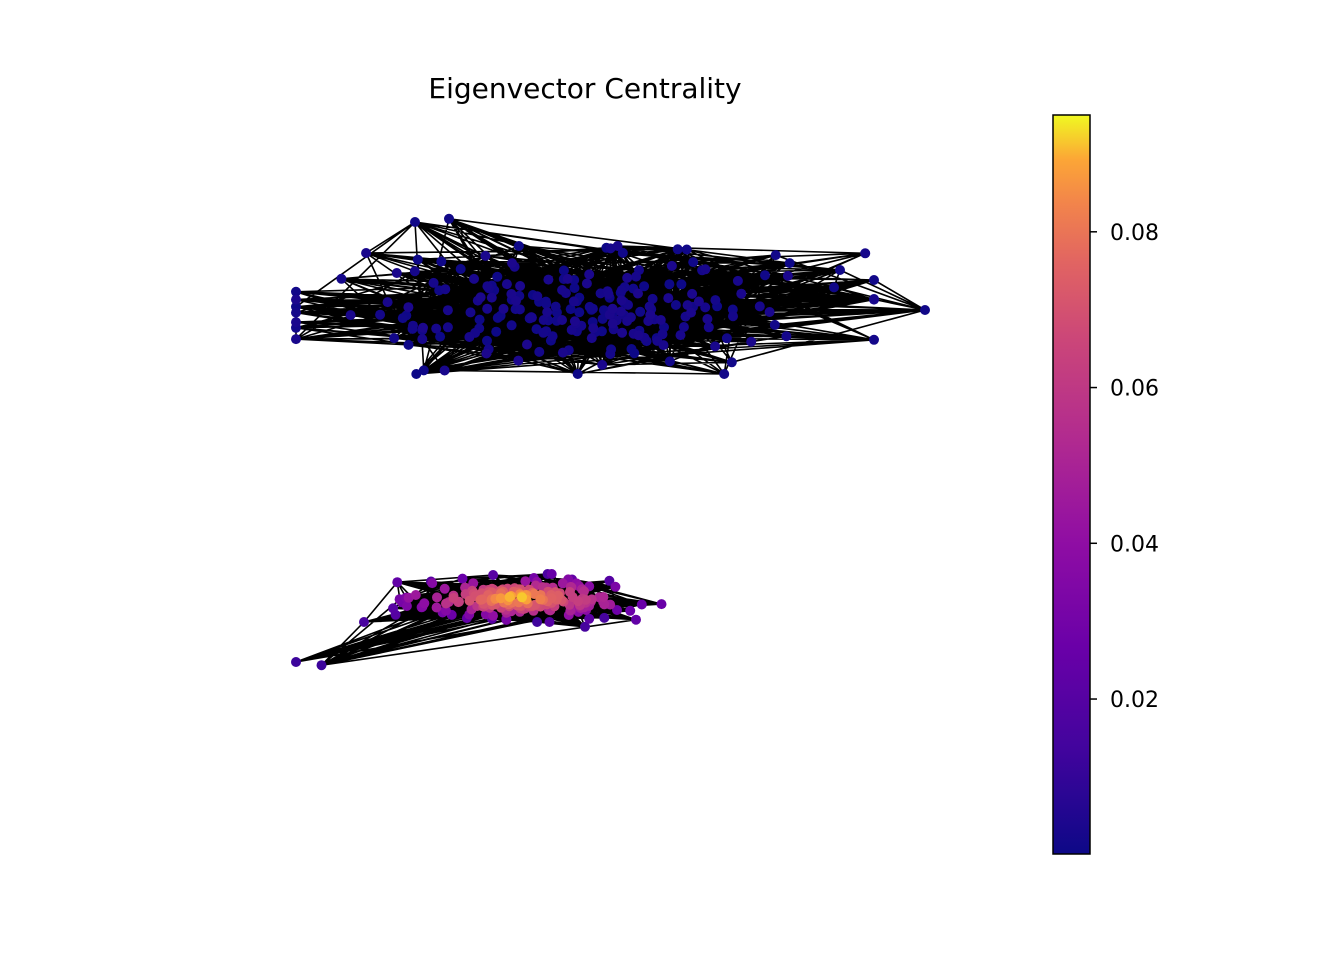 The height and width of the screenshot is (960, 1344). I want to click on colorbar-gradient, so click(1071, 484).